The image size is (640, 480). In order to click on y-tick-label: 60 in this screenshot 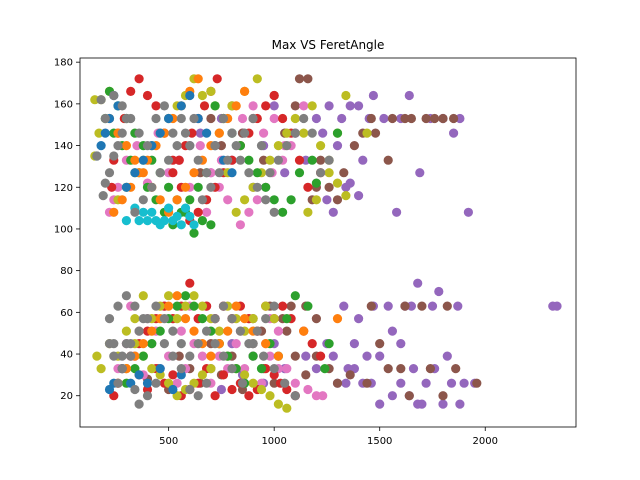, I will do `click(66, 313)`.